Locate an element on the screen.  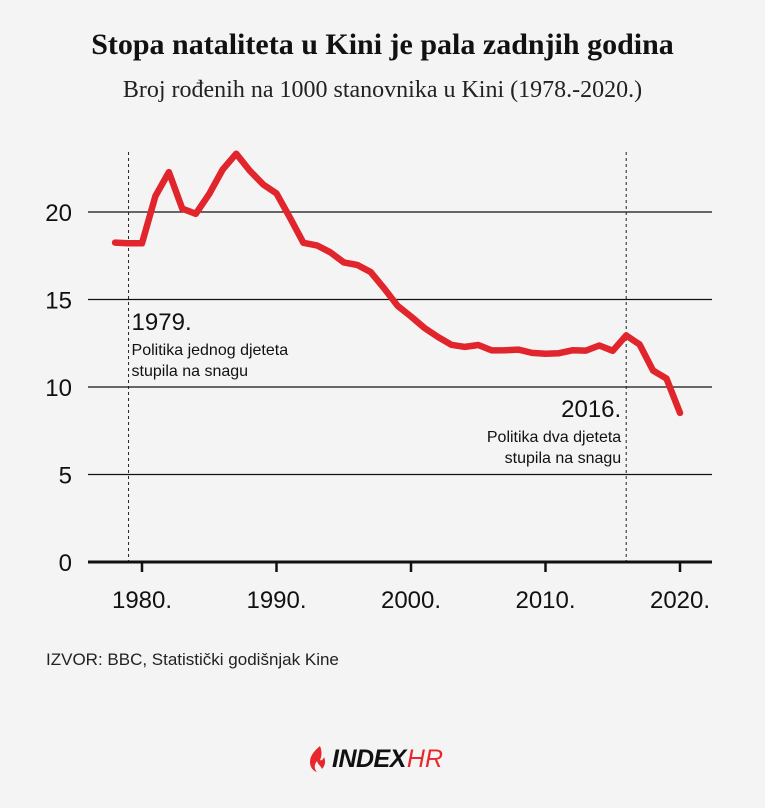
data-point-1997 is located at coordinates (371, 272).